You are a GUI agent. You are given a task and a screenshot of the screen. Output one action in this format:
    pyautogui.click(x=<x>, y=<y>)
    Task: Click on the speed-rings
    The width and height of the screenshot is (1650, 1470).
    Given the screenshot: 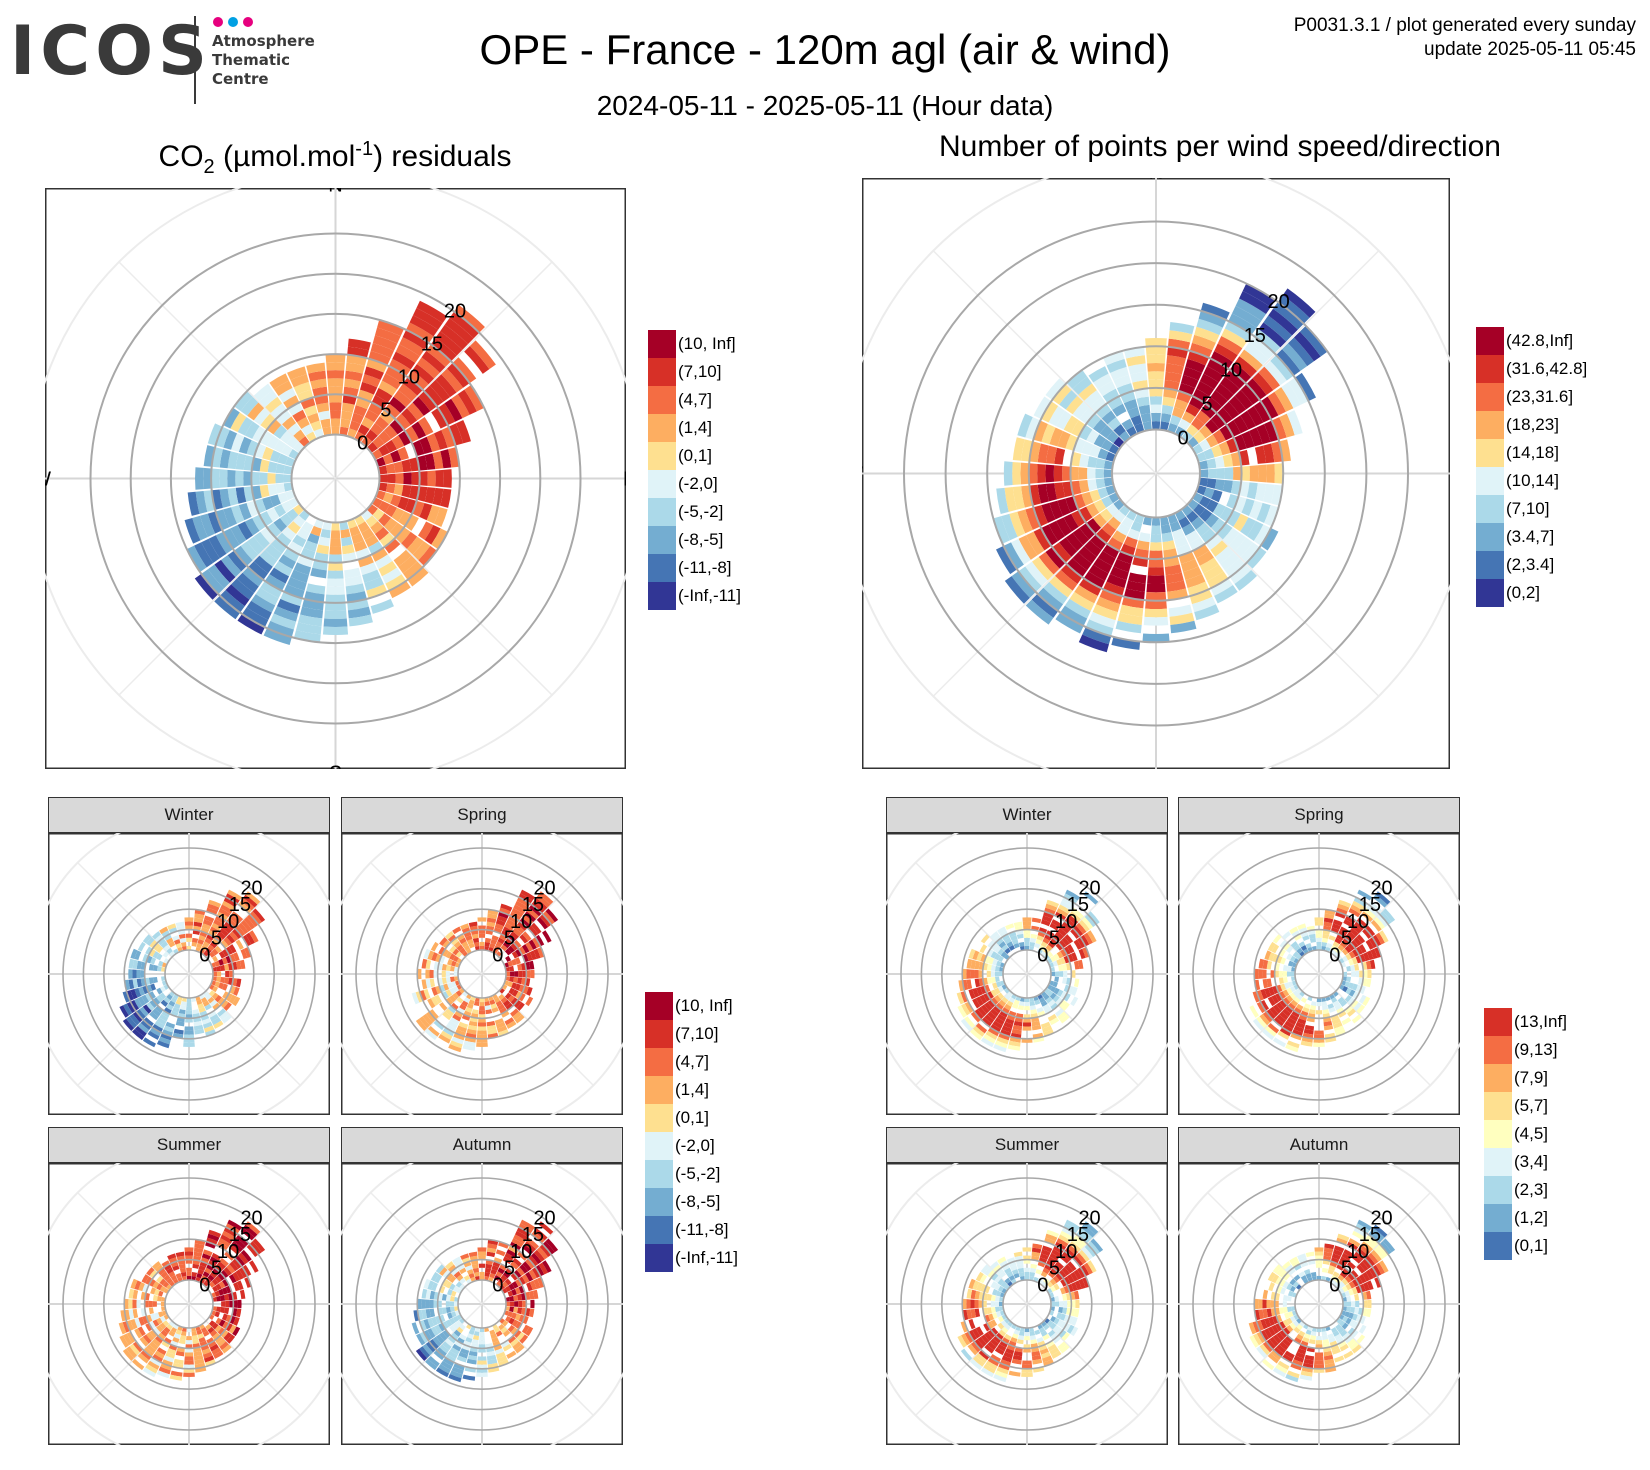 What is the action you would take?
    pyautogui.click(x=1319, y=974)
    